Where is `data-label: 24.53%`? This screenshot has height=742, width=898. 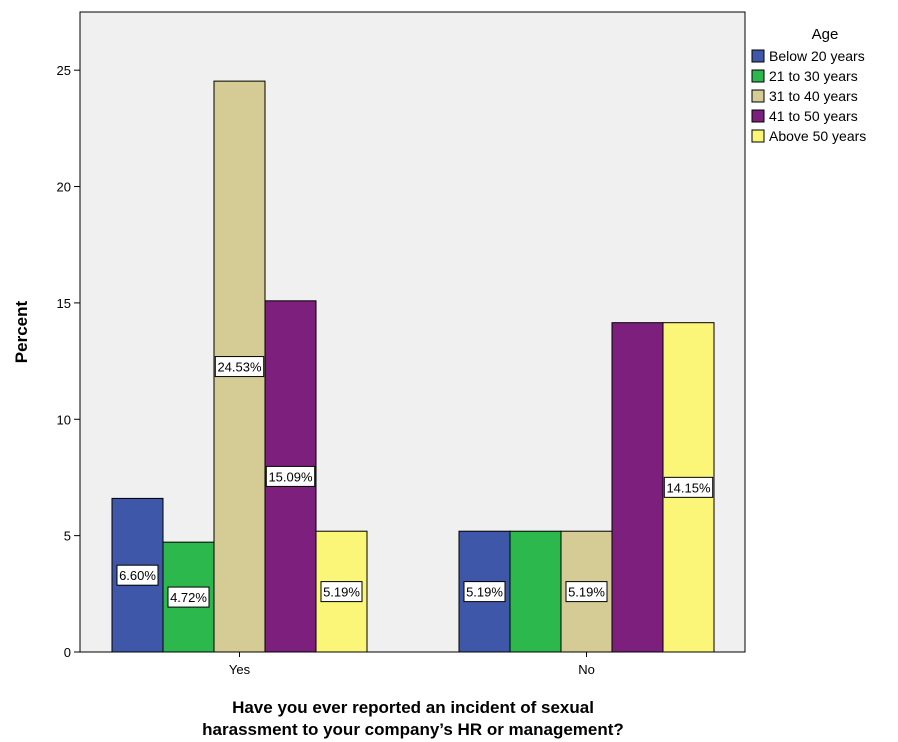 data-label: 24.53% is located at coordinates (239, 367).